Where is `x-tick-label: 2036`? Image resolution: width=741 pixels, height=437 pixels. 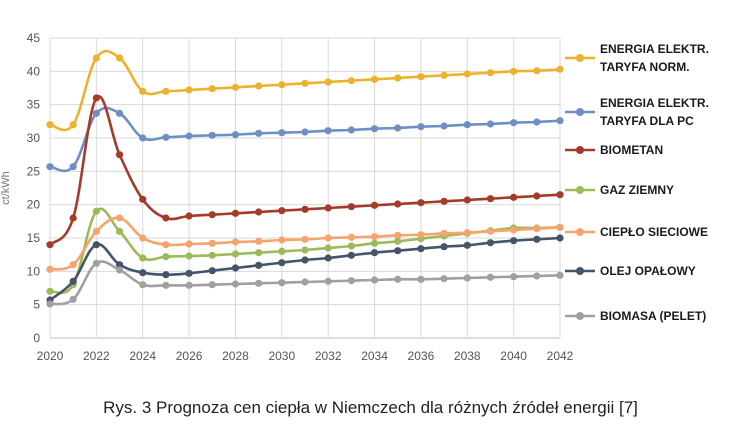 x-tick-label: 2036 is located at coordinates (421, 356).